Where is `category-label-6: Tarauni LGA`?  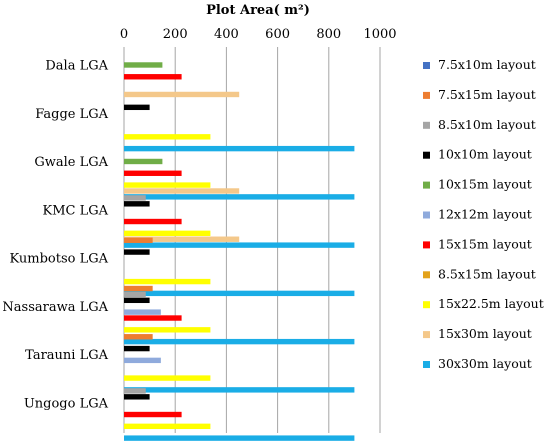
category-label-6: Tarauni LGA is located at coordinates (66, 355).